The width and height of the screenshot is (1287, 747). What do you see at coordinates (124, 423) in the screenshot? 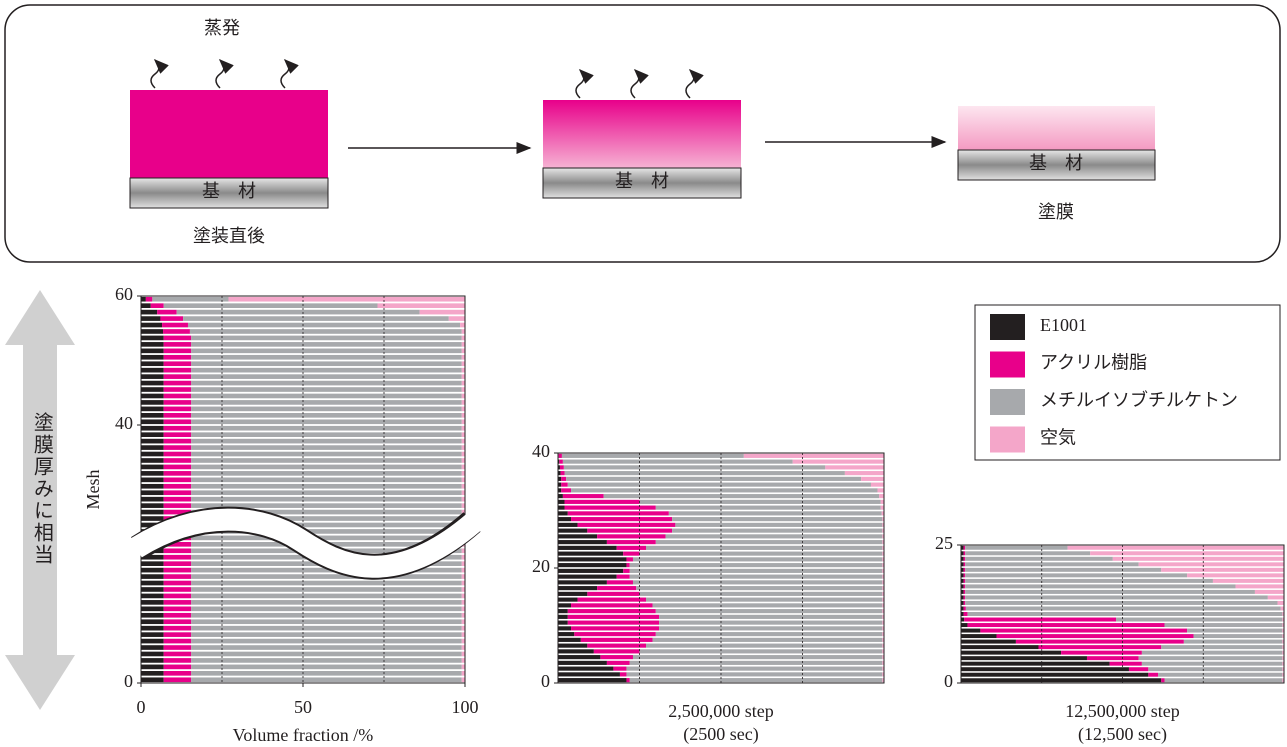
I see `y-tick-label: 40` at bounding box center [124, 423].